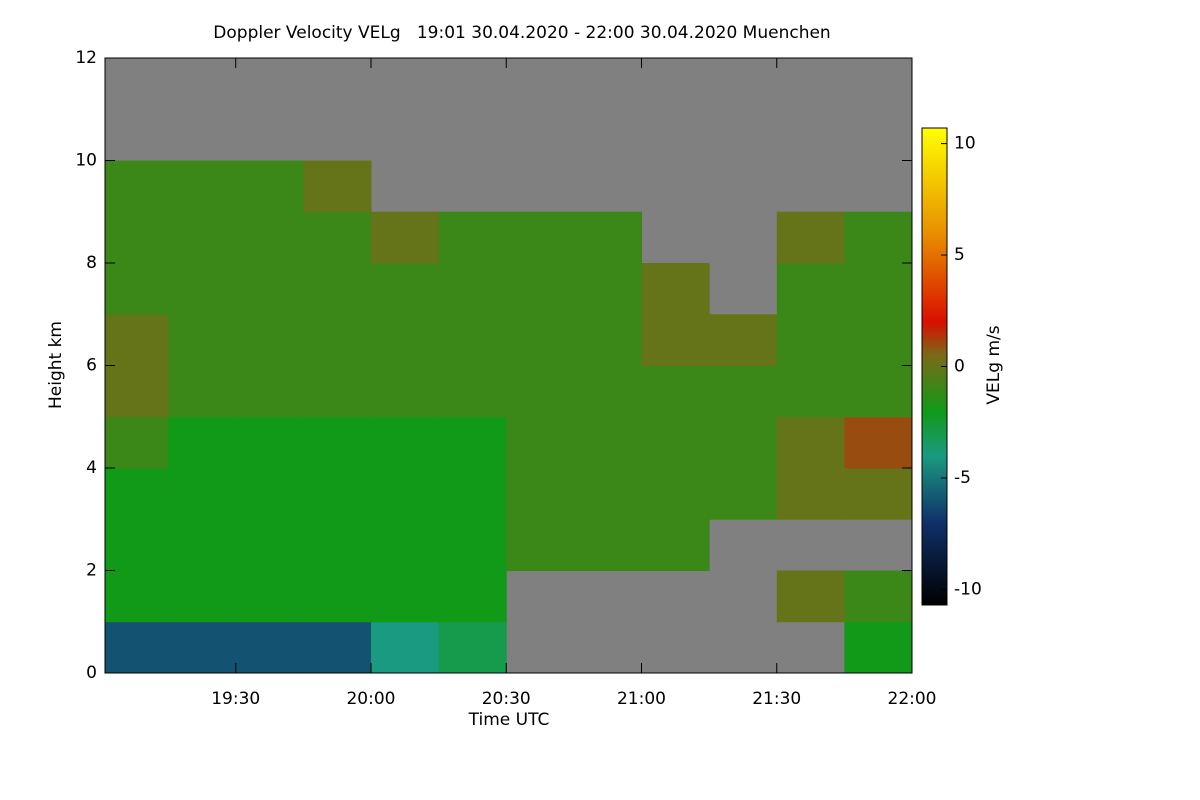  What do you see at coordinates (91, 468) in the screenshot?
I see `y-tick-label: 4` at bounding box center [91, 468].